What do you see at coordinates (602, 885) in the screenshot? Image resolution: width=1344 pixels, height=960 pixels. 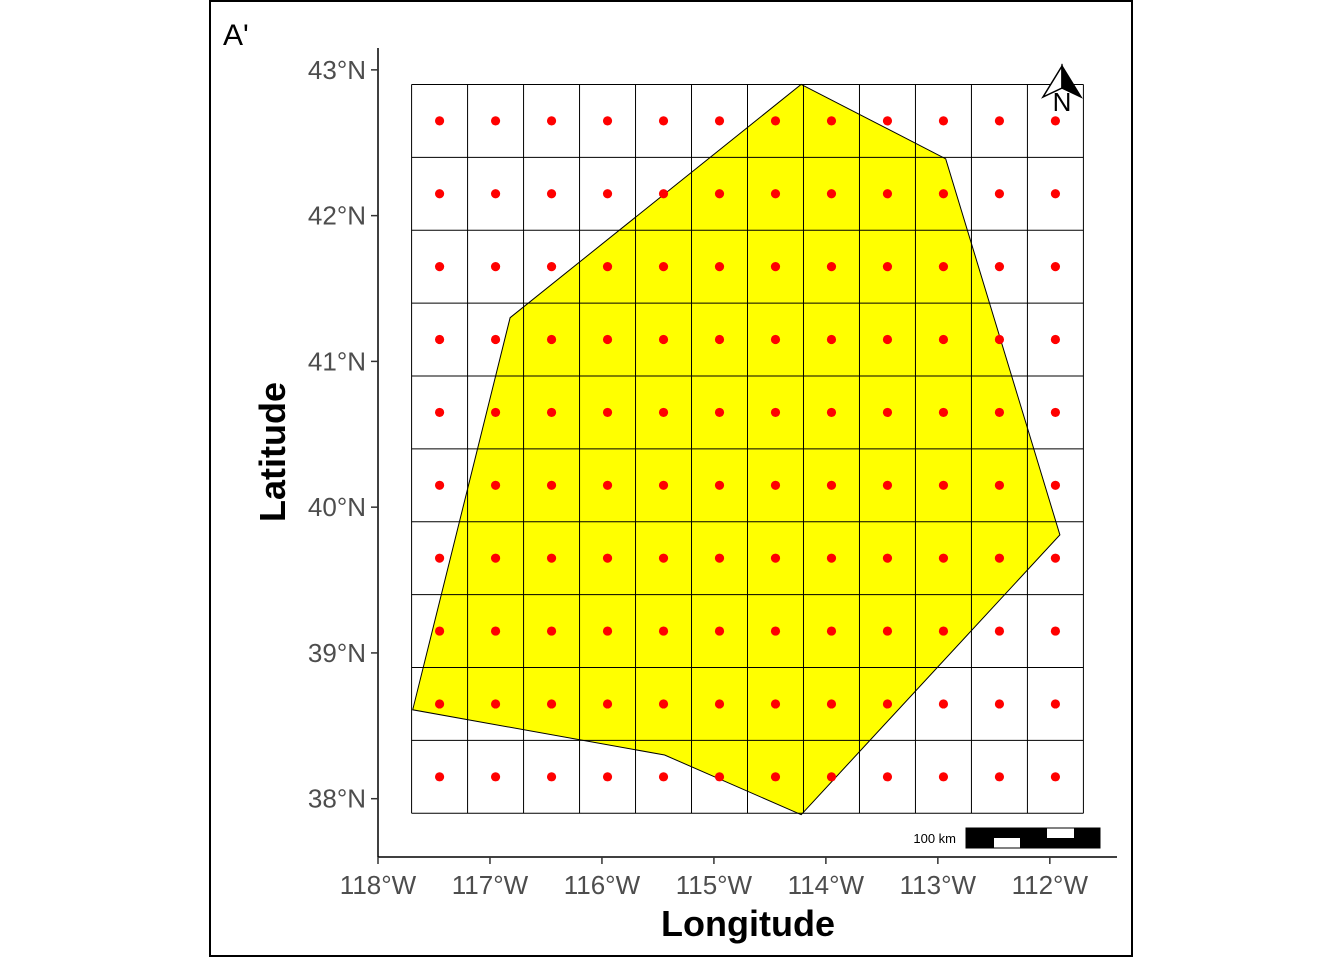 I see `x-tick-label: 116°W` at bounding box center [602, 885].